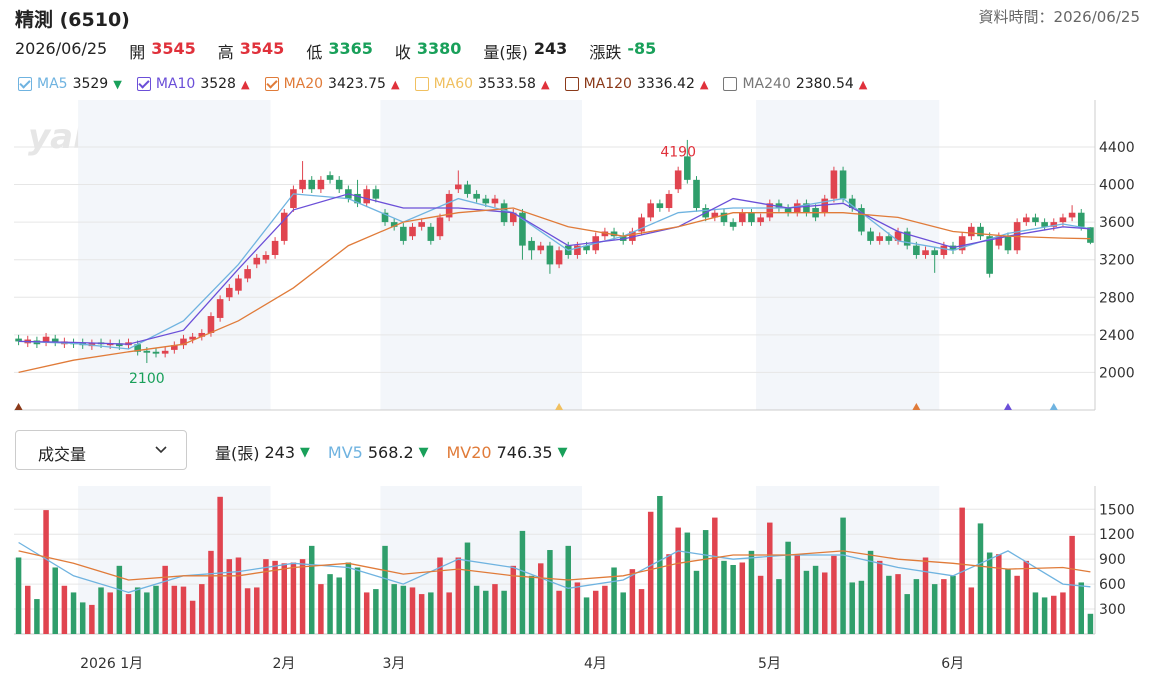 The height and width of the screenshot is (677, 1156). Describe the element at coordinates (237, 453) in the screenshot. I see `legend-name: 量(張)` at that location.